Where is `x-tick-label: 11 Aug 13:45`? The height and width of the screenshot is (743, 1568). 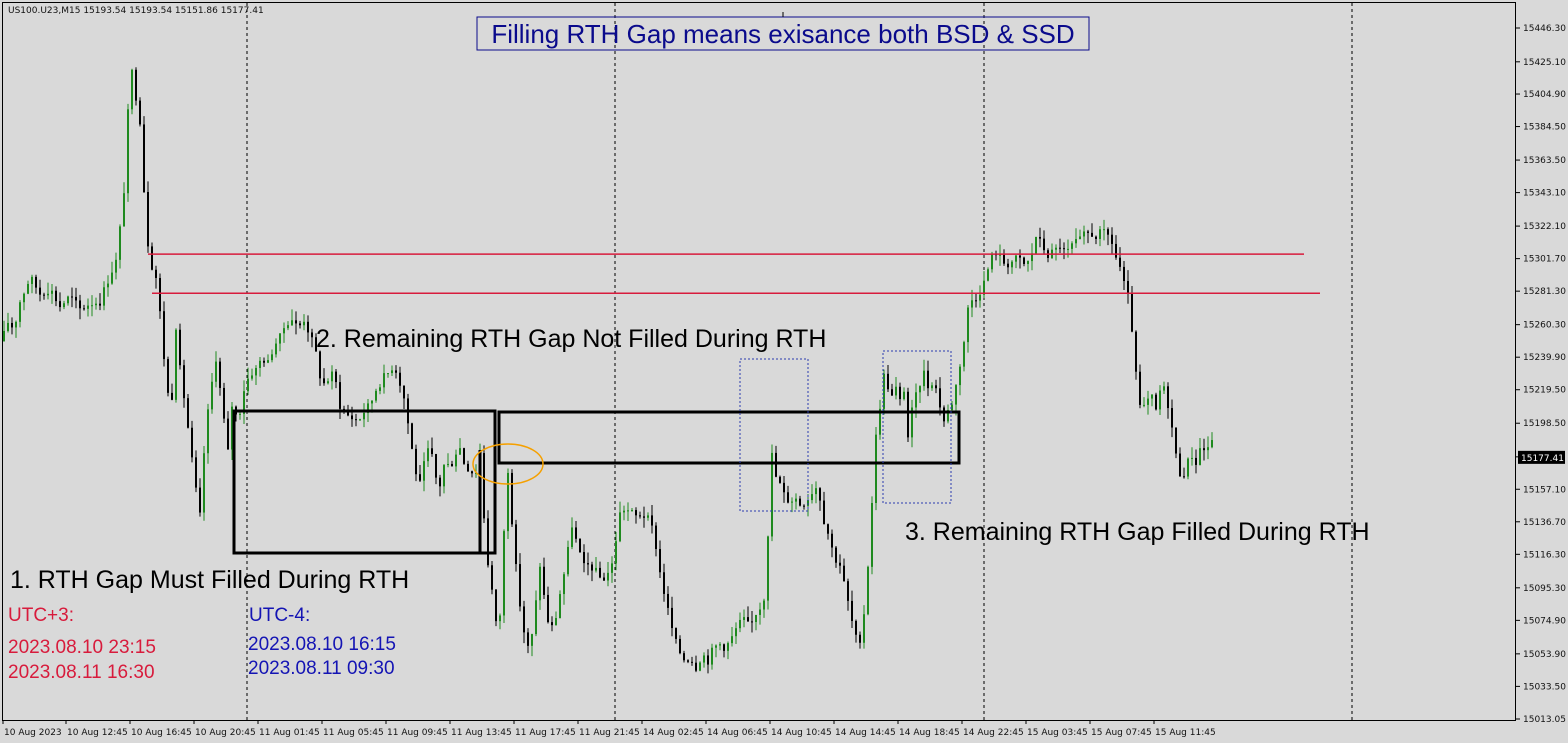 x-tick-label: 11 Aug 13:45 is located at coordinates (481, 733).